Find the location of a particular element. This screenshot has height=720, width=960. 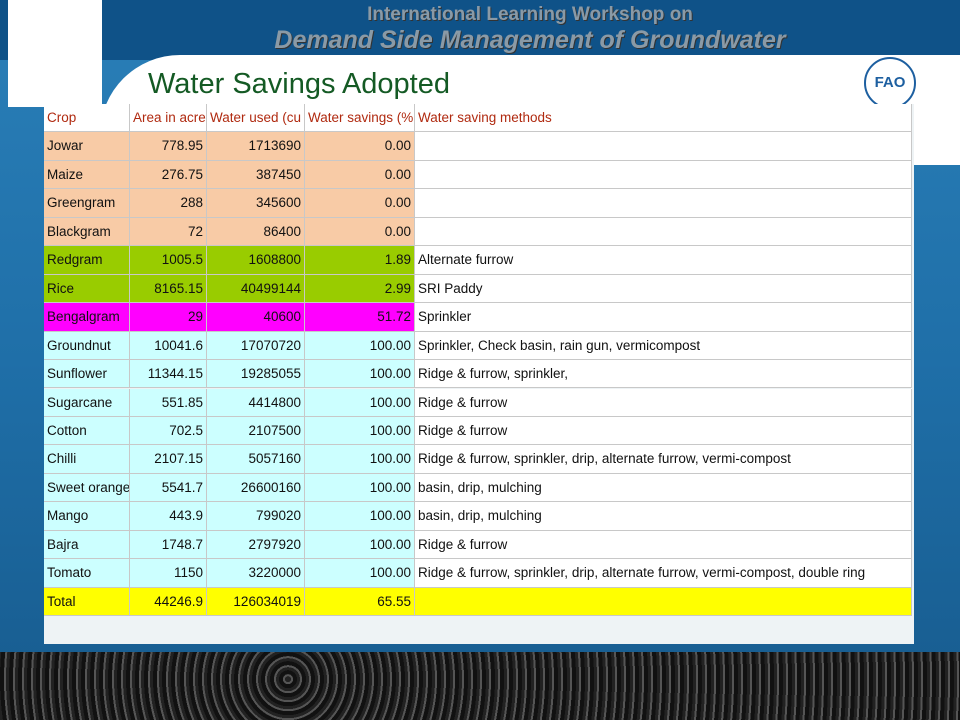

table-cell: 40499144 is located at coordinates (256, 289).